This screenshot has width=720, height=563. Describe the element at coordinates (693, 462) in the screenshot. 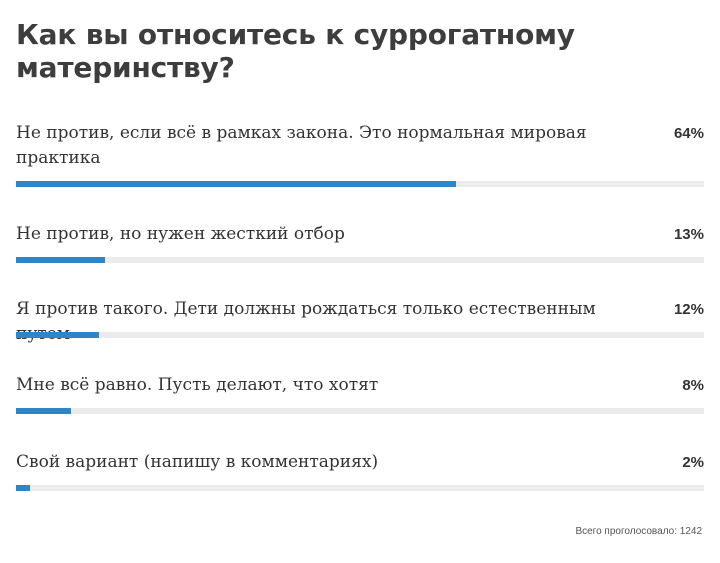

I see `poll-option-percent: 2%` at that location.